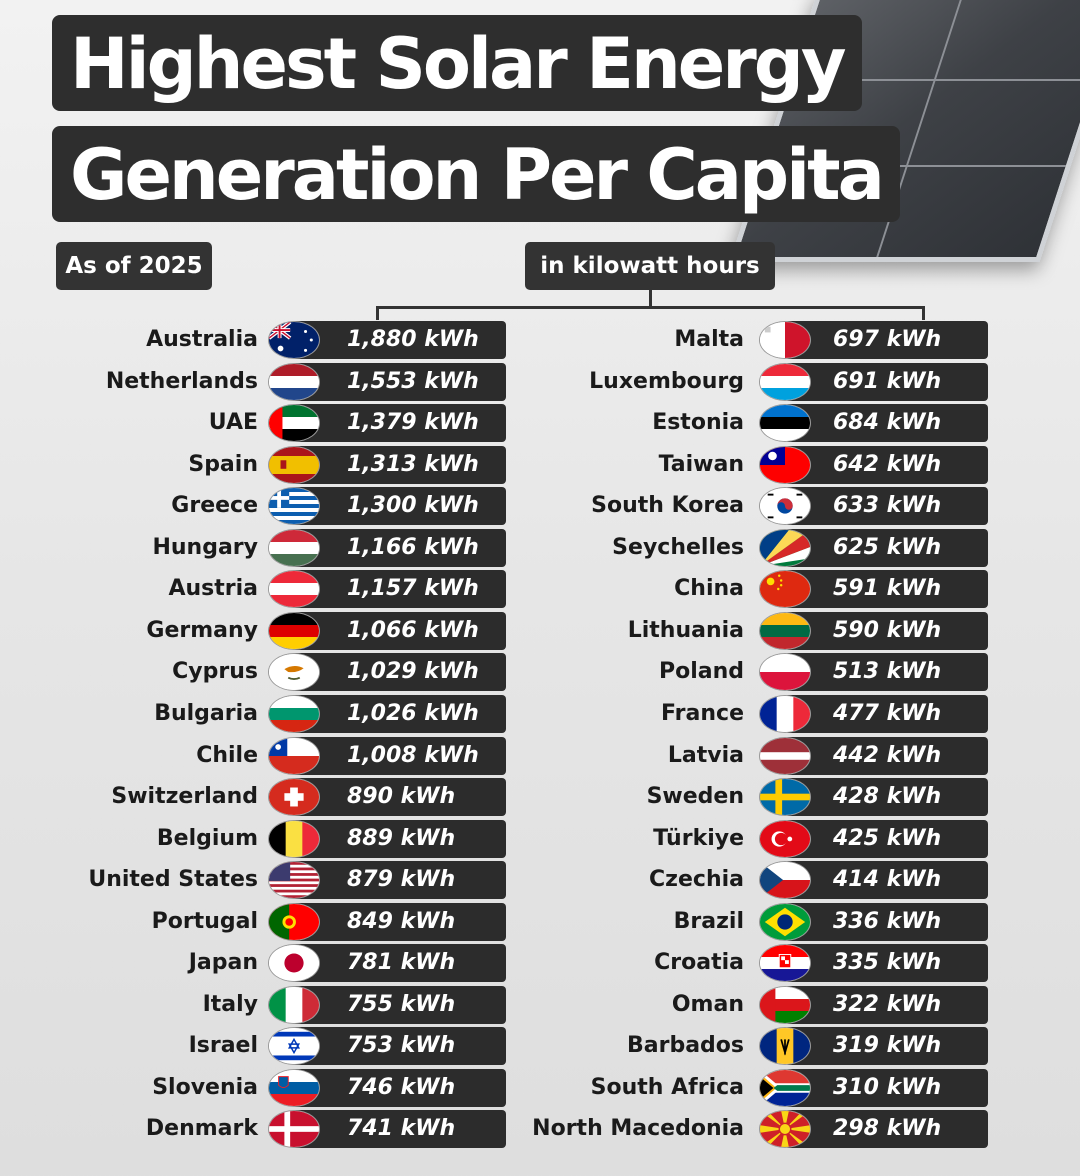 Image resolution: width=1080 pixels, height=1176 pixels. Describe the element at coordinates (650, 307) in the screenshot. I see `bracket-bar` at that location.